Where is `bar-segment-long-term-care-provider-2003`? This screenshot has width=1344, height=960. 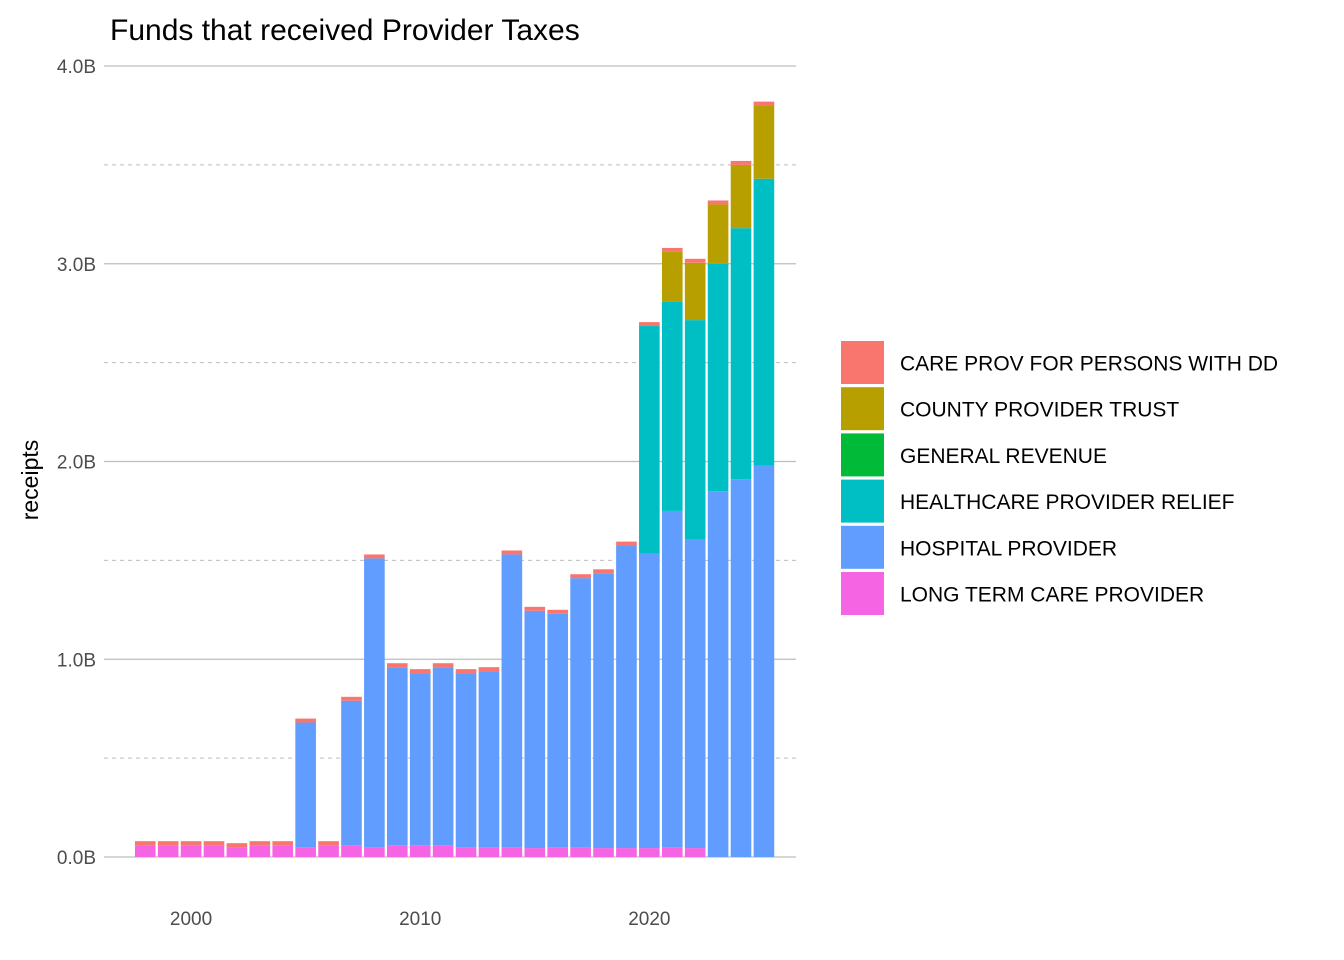 bar-segment-long-term-care-provider-2003 is located at coordinates (260, 851).